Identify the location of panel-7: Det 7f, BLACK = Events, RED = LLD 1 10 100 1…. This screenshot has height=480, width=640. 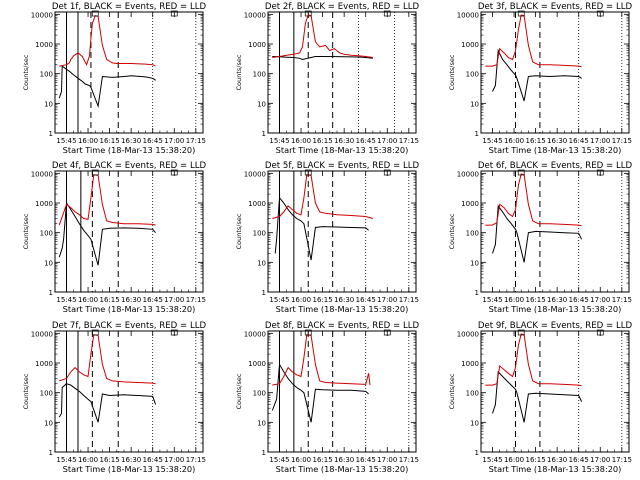
(114, 397).